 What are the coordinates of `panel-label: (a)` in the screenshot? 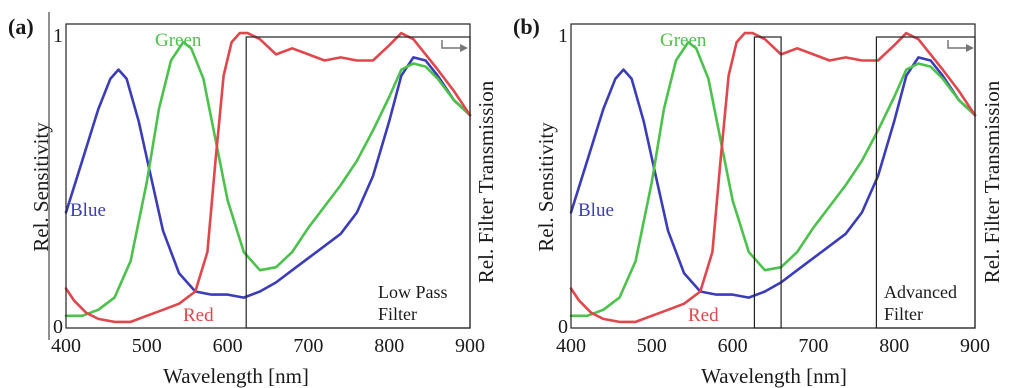 It's located at (21, 26).